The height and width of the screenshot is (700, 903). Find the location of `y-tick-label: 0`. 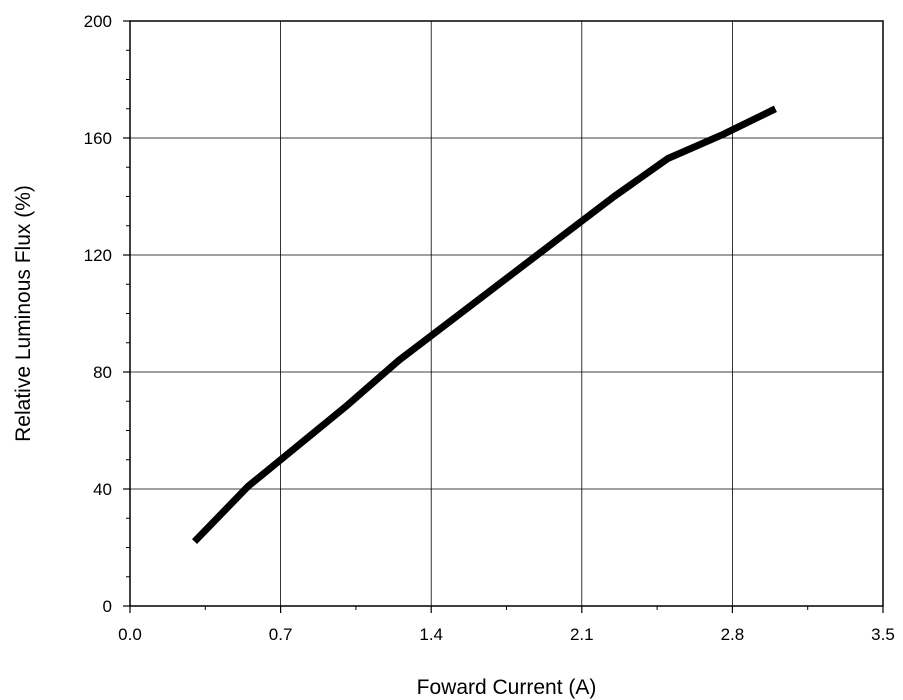

y-tick-label: 0 is located at coordinates (107, 606).